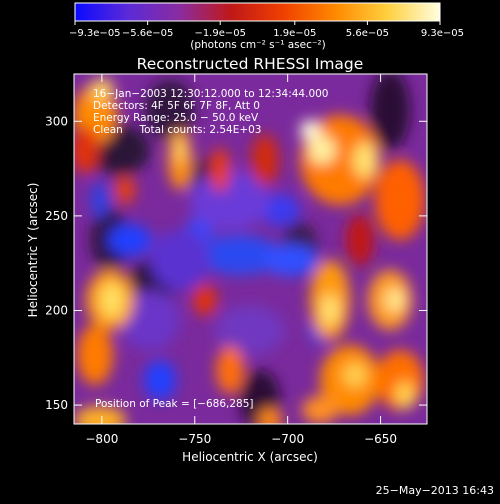 The height and width of the screenshot is (504, 500). What do you see at coordinates (367, 33) in the screenshot?
I see `colorbar-tick-label: 5.6e−05` at bounding box center [367, 33].